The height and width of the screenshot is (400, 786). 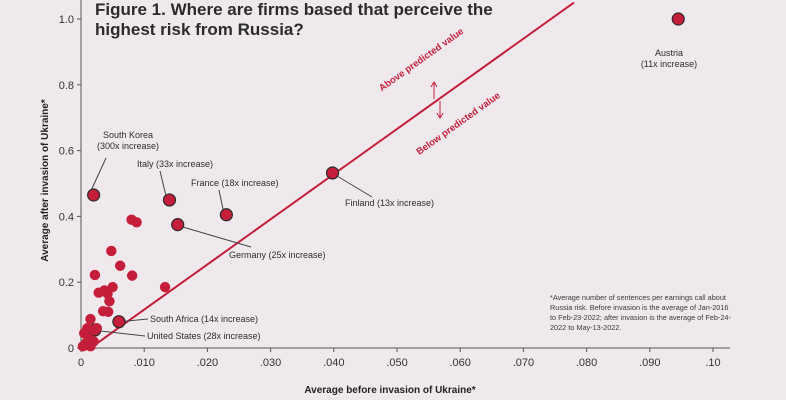 What do you see at coordinates (434, 84) in the screenshot?
I see `up-arrow-head` at bounding box center [434, 84].